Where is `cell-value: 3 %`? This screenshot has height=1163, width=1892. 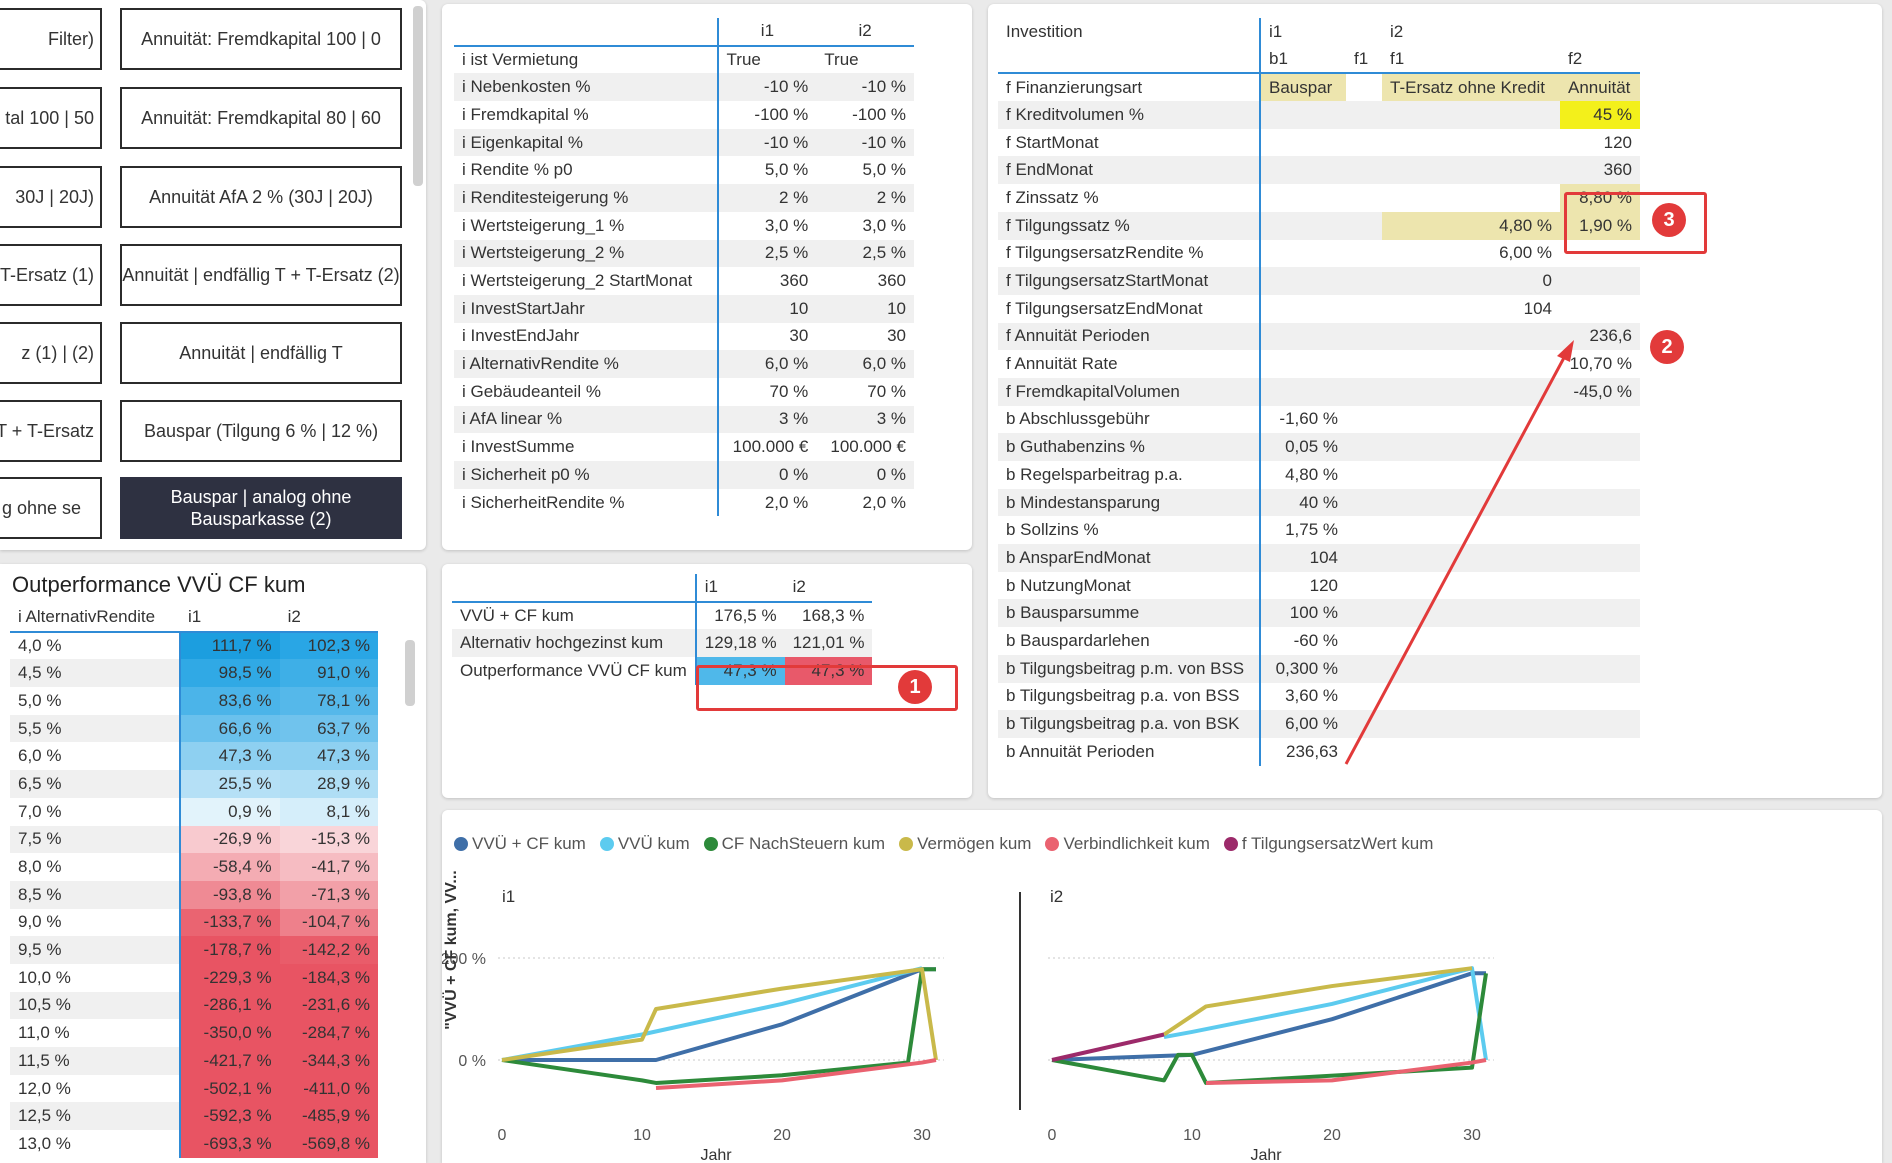
cell-value: 3 % is located at coordinates (865, 419).